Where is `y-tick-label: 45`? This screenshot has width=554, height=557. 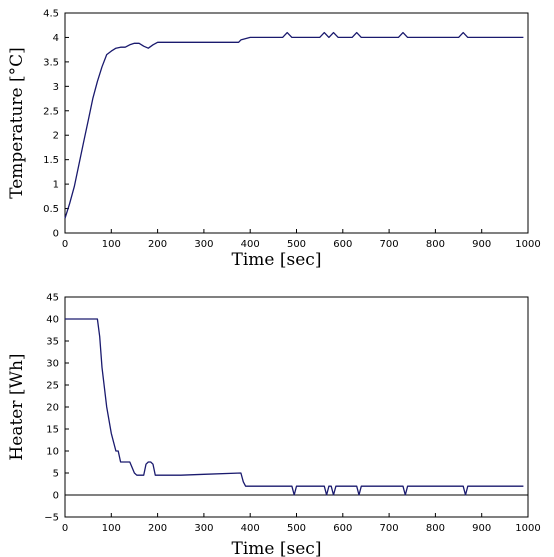 y-tick-label: 45 is located at coordinates (52, 298).